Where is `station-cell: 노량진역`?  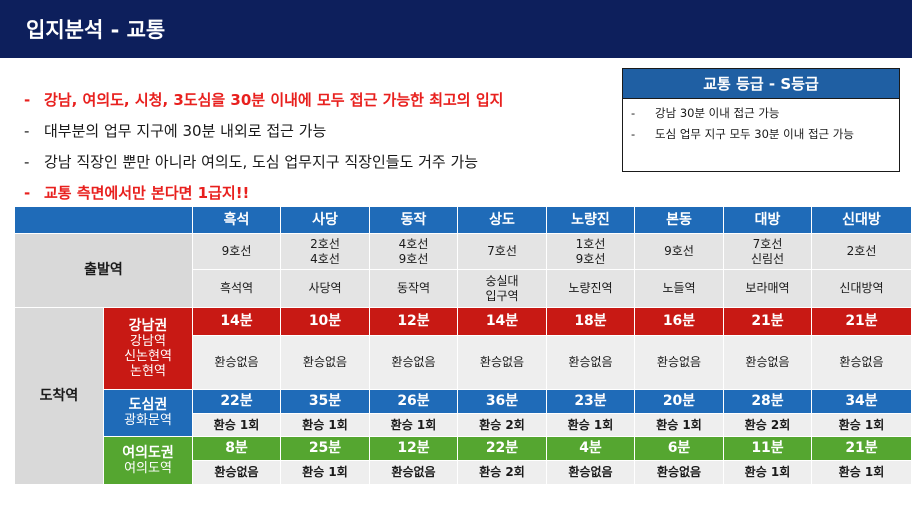 station-cell: 노량진역 is located at coordinates (590, 288).